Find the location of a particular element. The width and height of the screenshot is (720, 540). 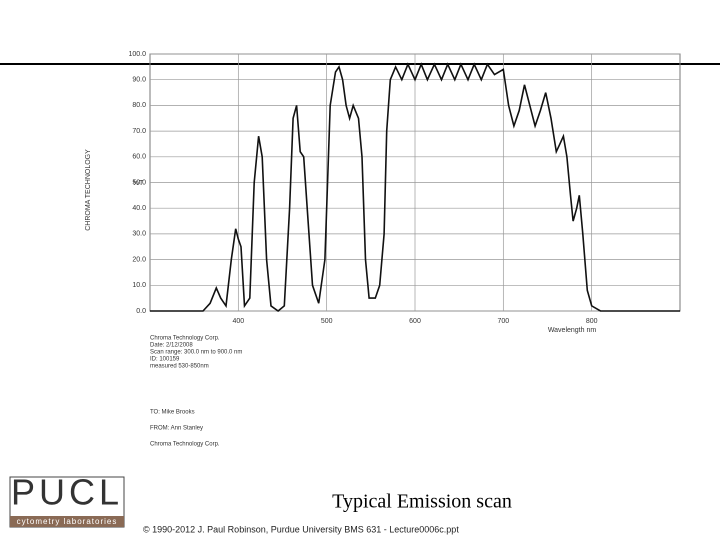

y-tick-label: 40.0 is located at coordinates (139, 208).